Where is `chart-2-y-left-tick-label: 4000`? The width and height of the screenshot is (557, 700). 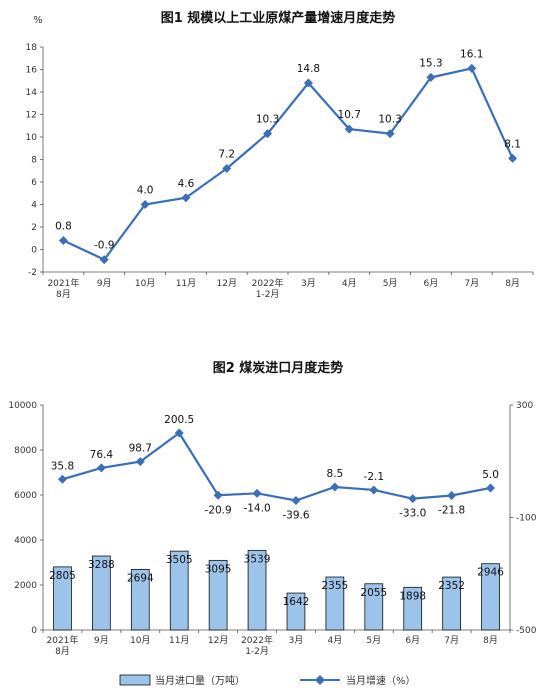 chart-2-y-left-tick-label: 4000 is located at coordinates (25, 541).